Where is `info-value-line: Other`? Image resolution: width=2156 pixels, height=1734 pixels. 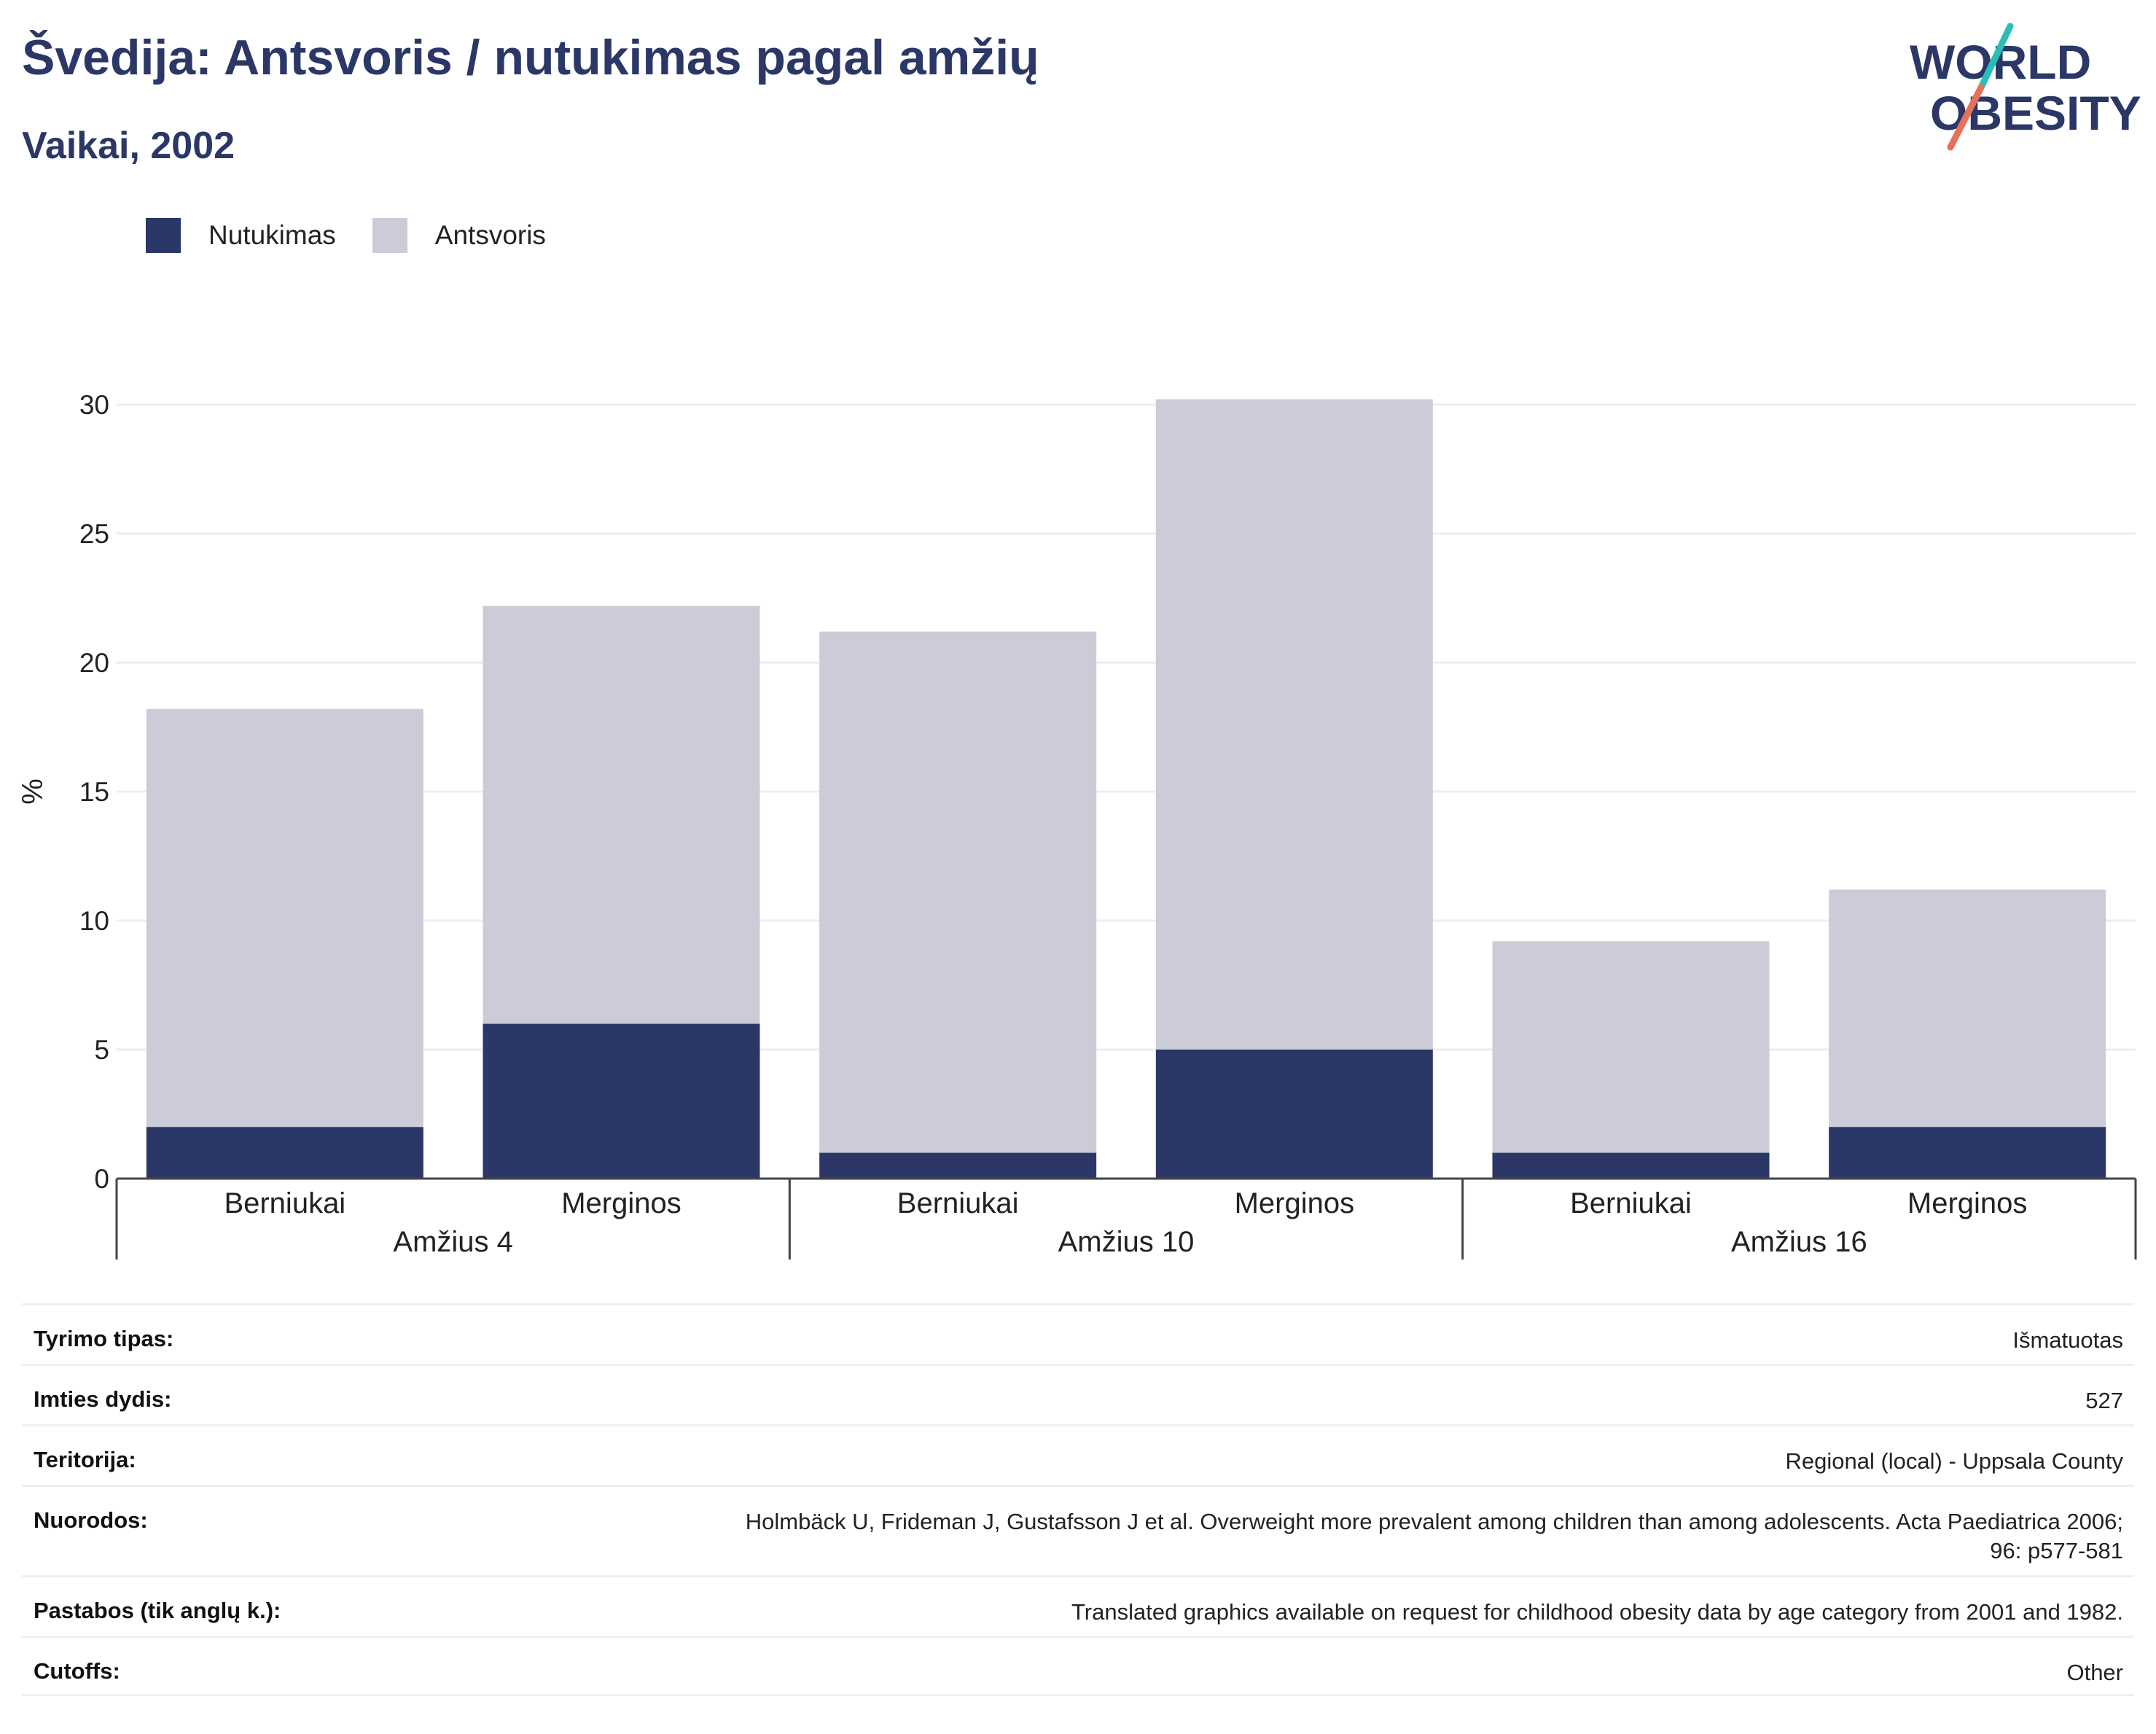 info-value-line: Other is located at coordinates (2094, 1673).